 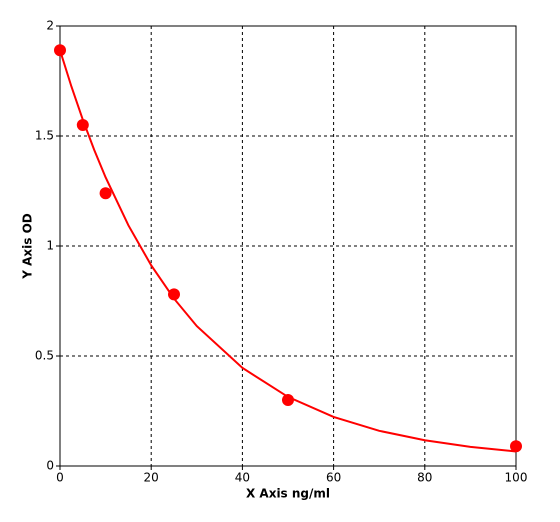 I want to click on x-tick-label: 100, so click(x=516, y=478).